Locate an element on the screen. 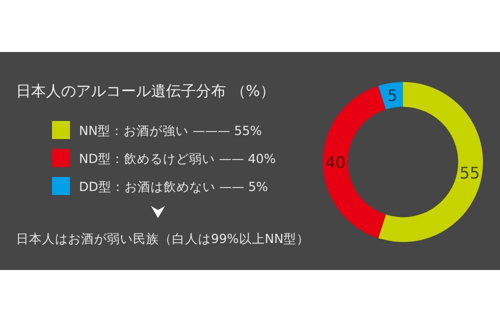 This screenshot has height=323, width=500. legend-label: NN型：お酒が強い ——— 55% is located at coordinates (170, 130).